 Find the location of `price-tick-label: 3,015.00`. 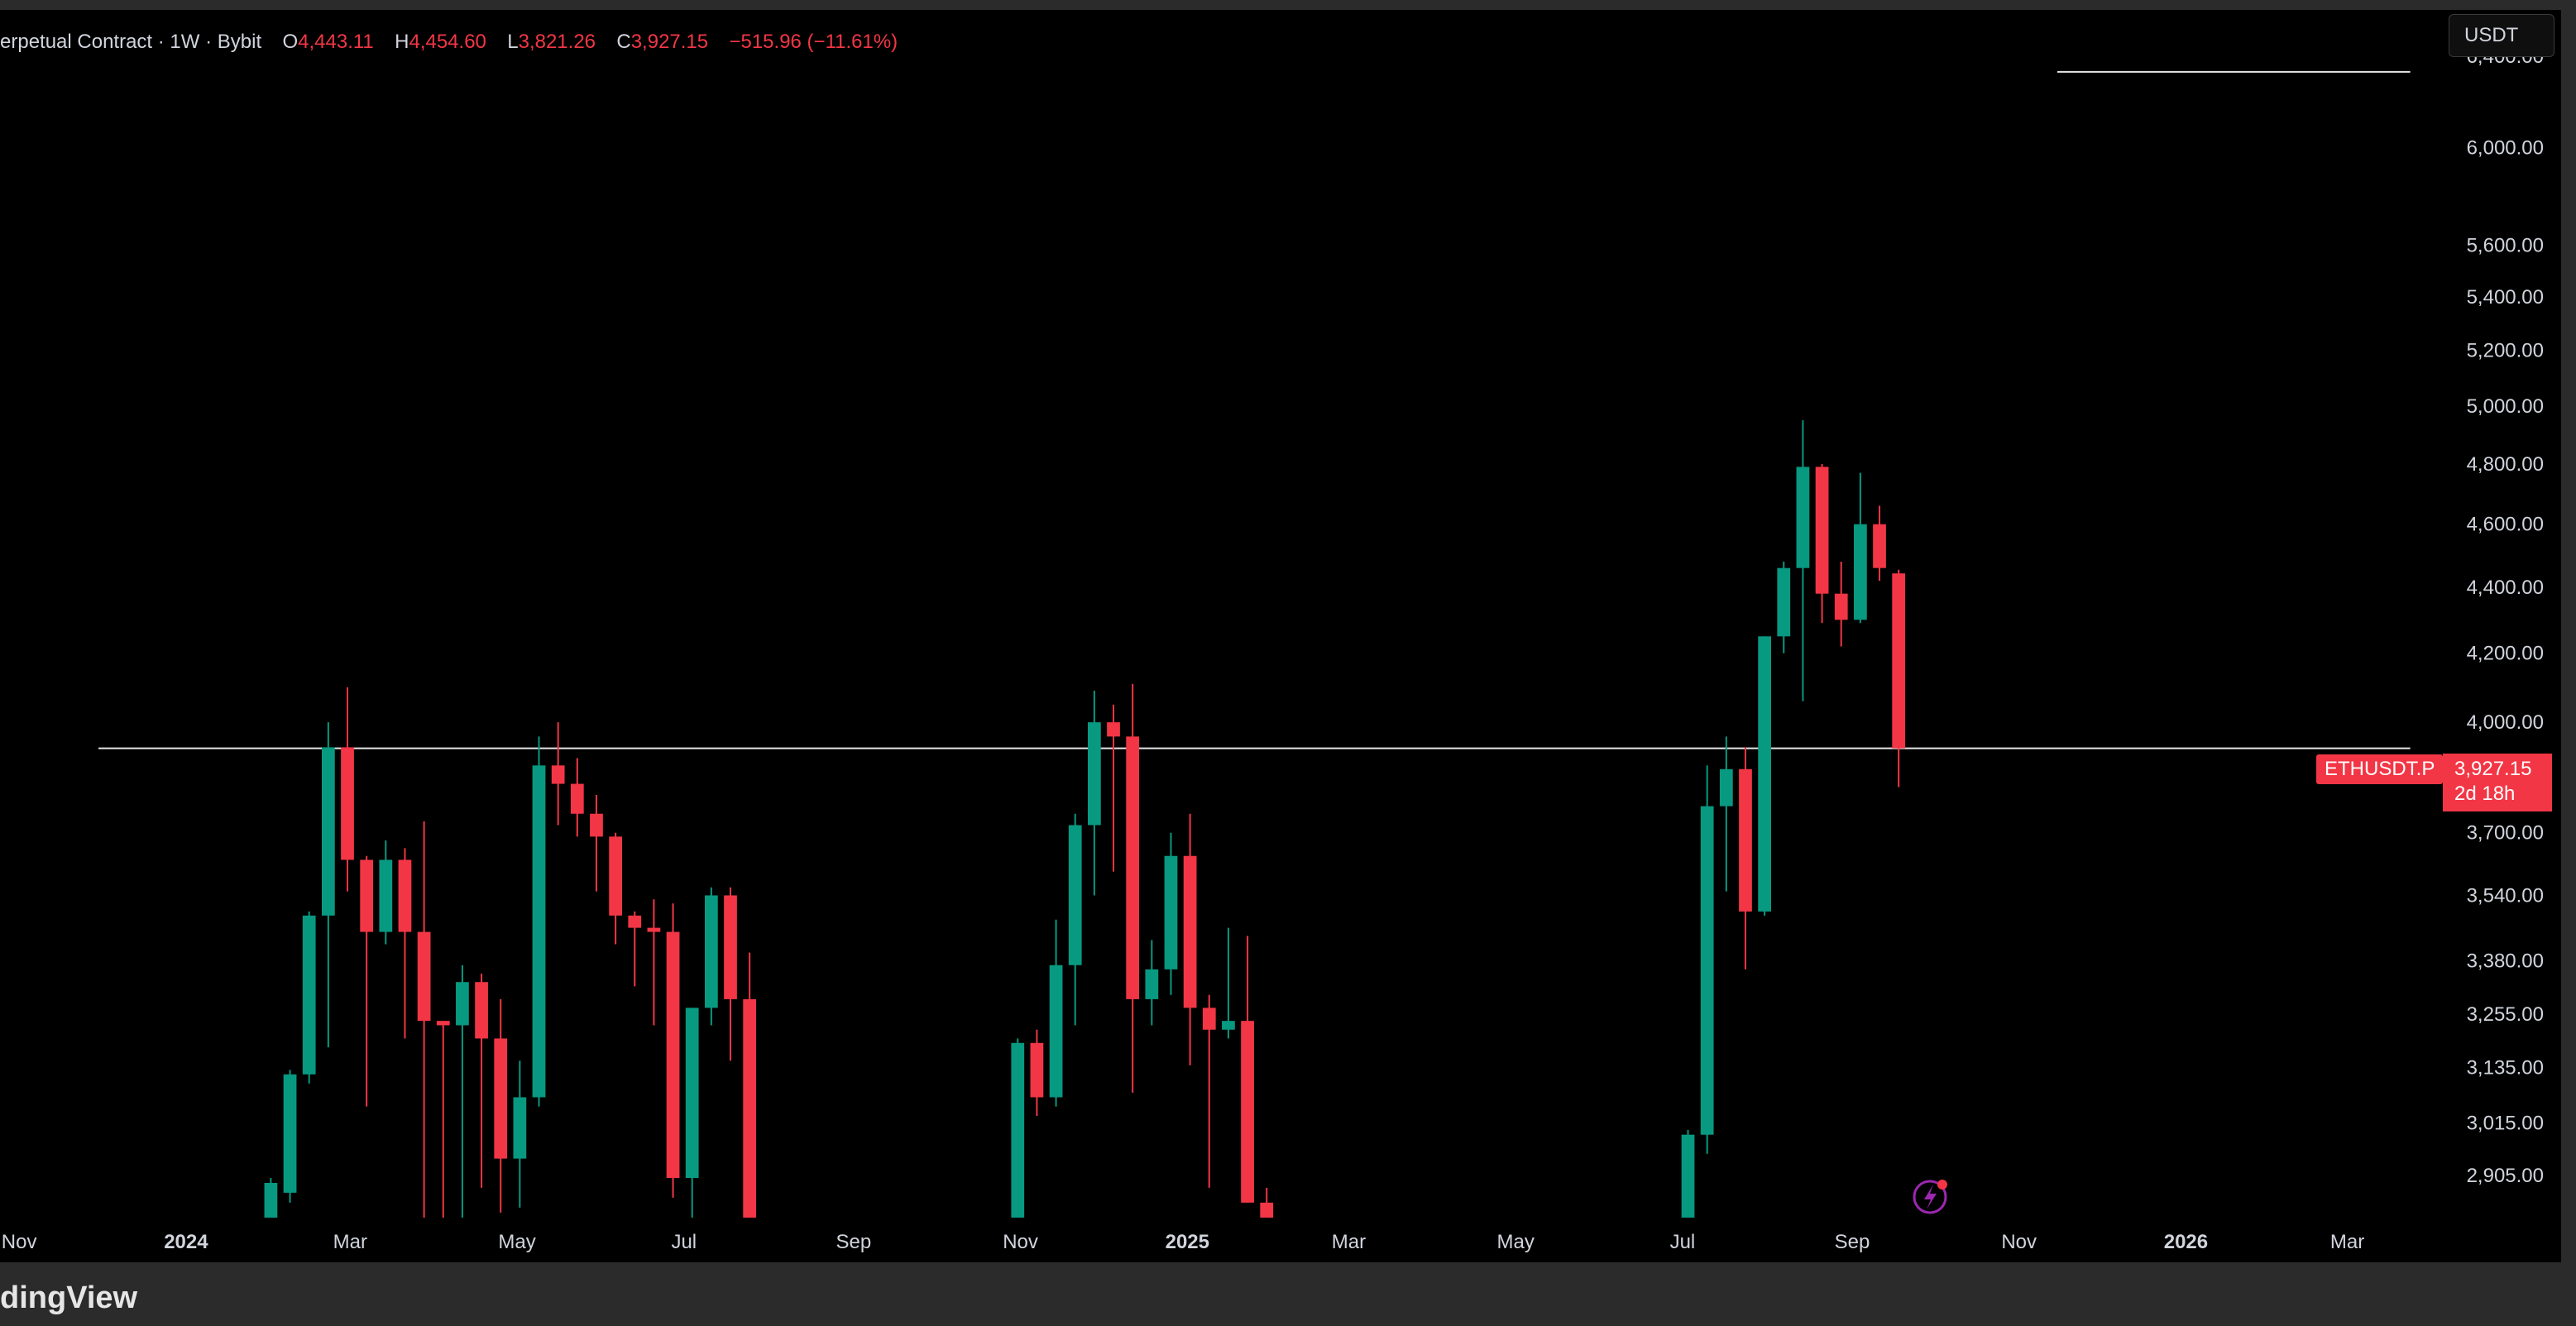

price-tick-label: 3,015.00 is located at coordinates (2506, 1123).